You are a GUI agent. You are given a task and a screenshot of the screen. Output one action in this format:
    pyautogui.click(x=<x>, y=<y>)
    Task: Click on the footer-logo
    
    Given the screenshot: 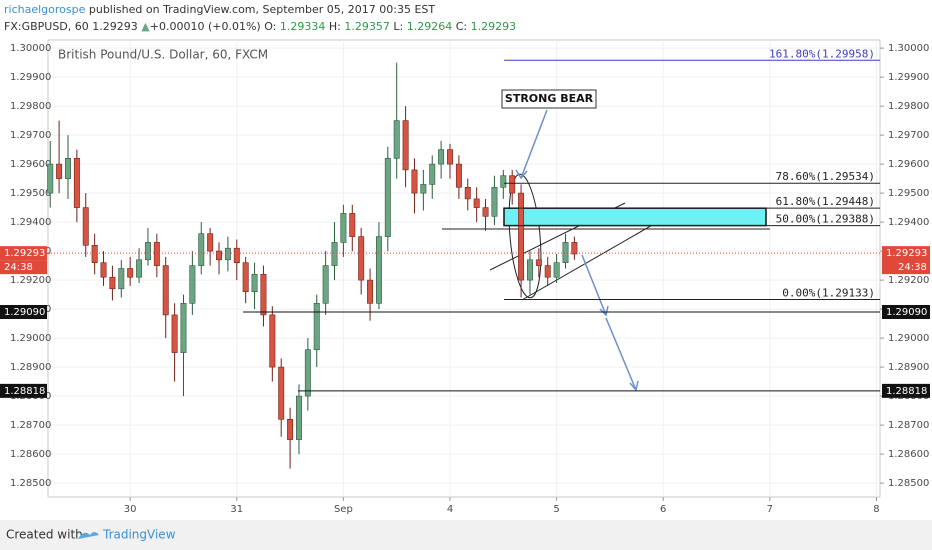 What is the action you would take?
    pyautogui.click(x=88, y=535)
    